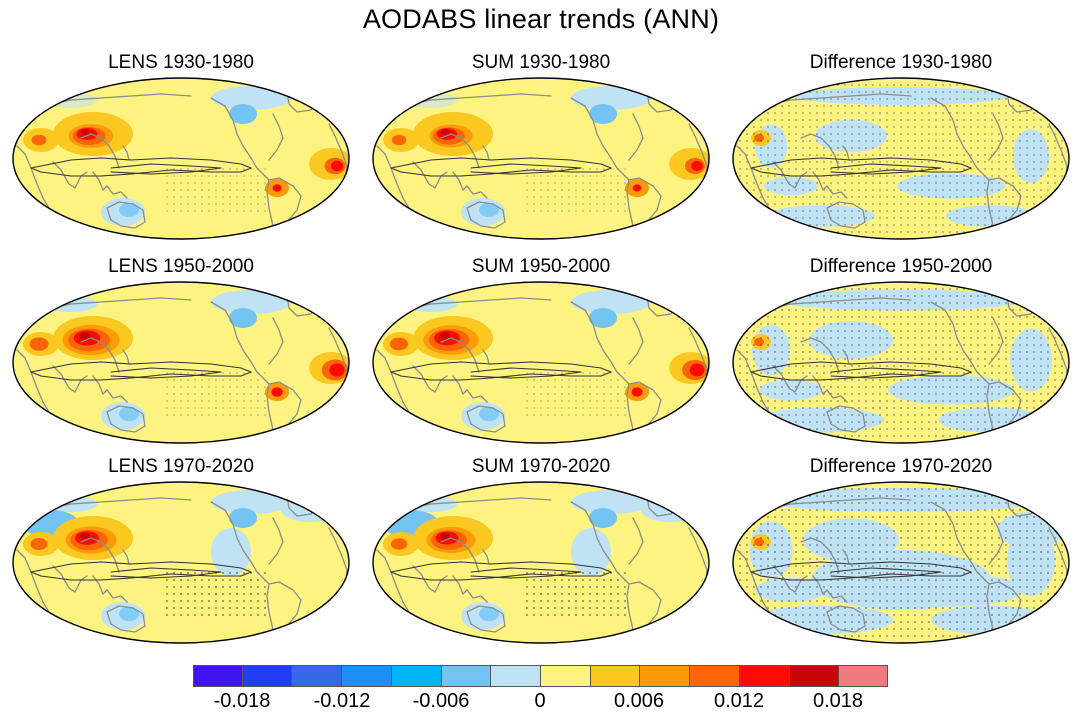  What do you see at coordinates (541, 466) in the screenshot?
I see `panel-title-sum-1970-2020: SUM 1970-2020` at bounding box center [541, 466].